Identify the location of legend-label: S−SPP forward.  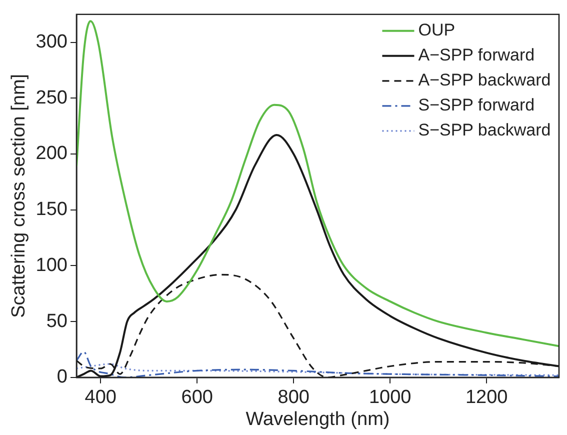
(476, 105).